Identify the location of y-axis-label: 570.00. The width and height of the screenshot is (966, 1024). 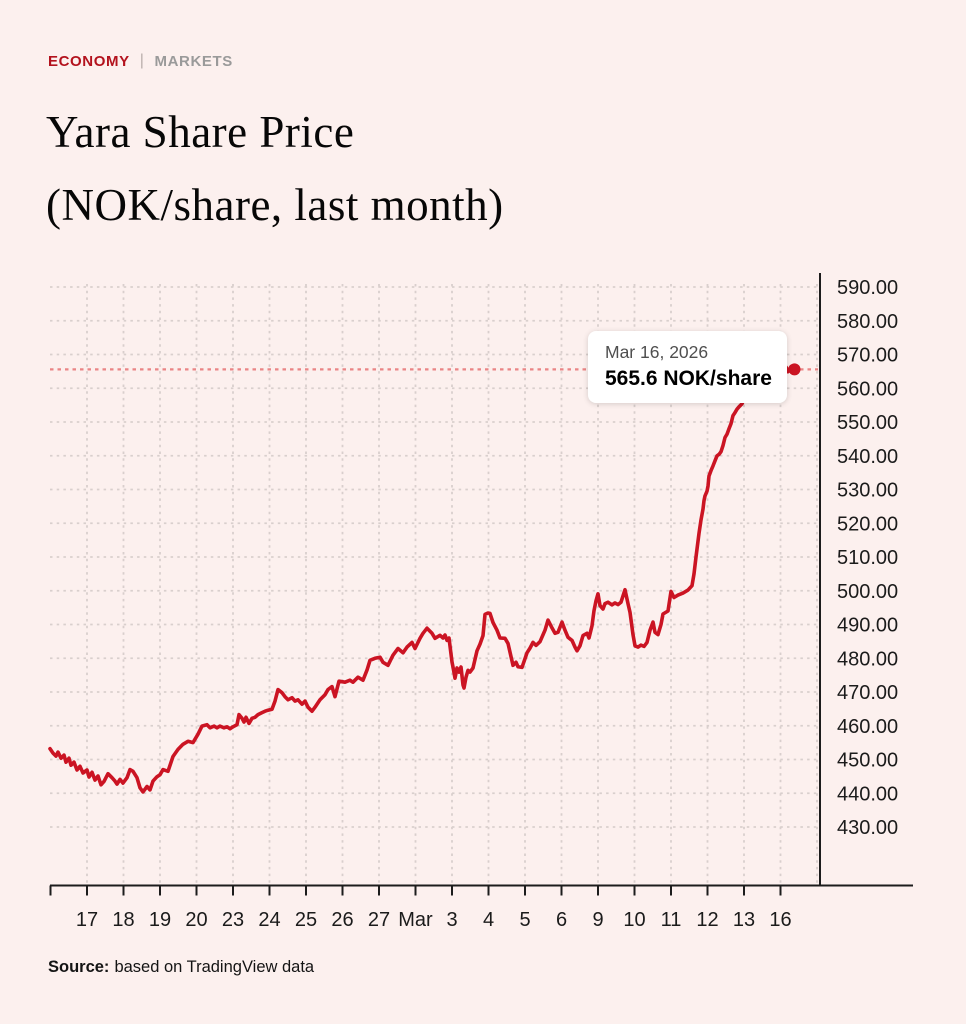
(867, 356).